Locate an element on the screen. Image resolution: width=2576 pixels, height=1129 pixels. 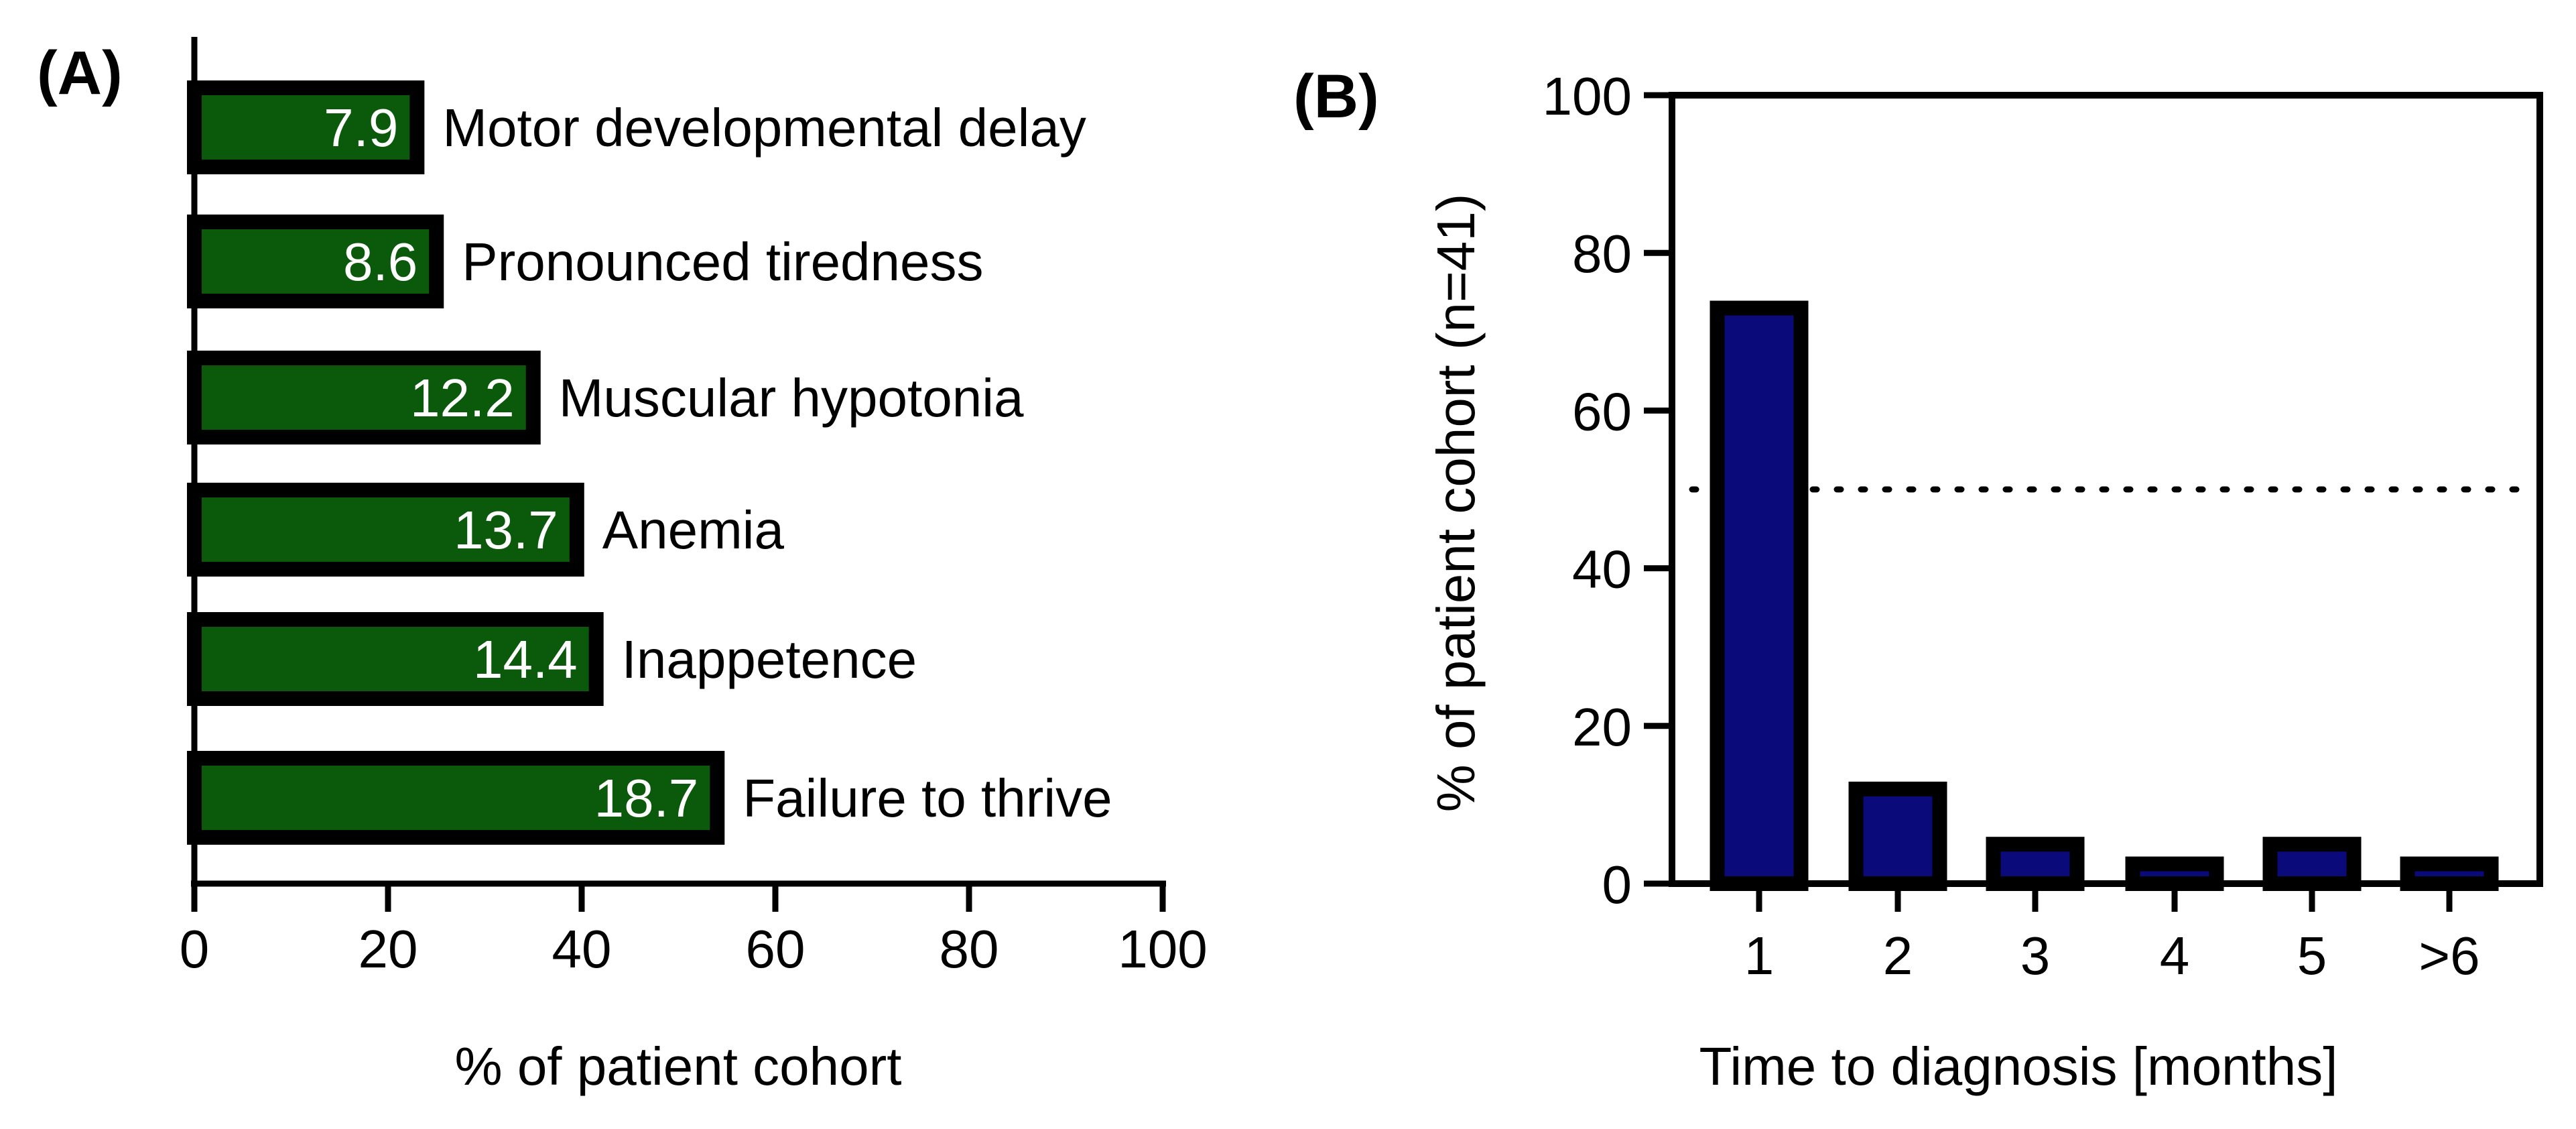
bar-value-label: 13.7 is located at coordinates (506, 530).